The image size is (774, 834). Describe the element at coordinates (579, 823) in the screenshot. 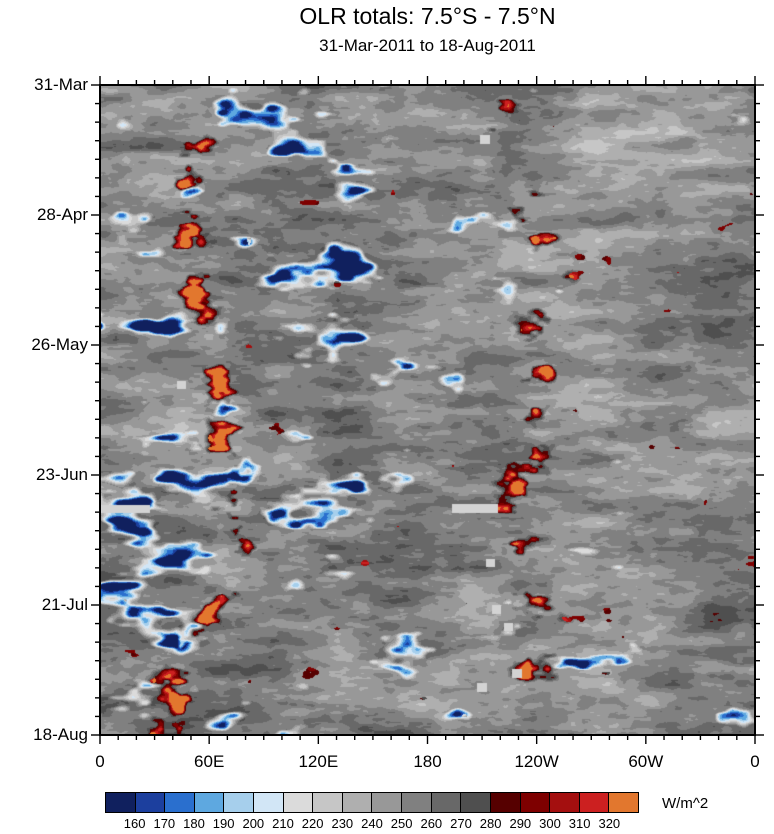

I see `colorbar-tick-label: 310` at that location.